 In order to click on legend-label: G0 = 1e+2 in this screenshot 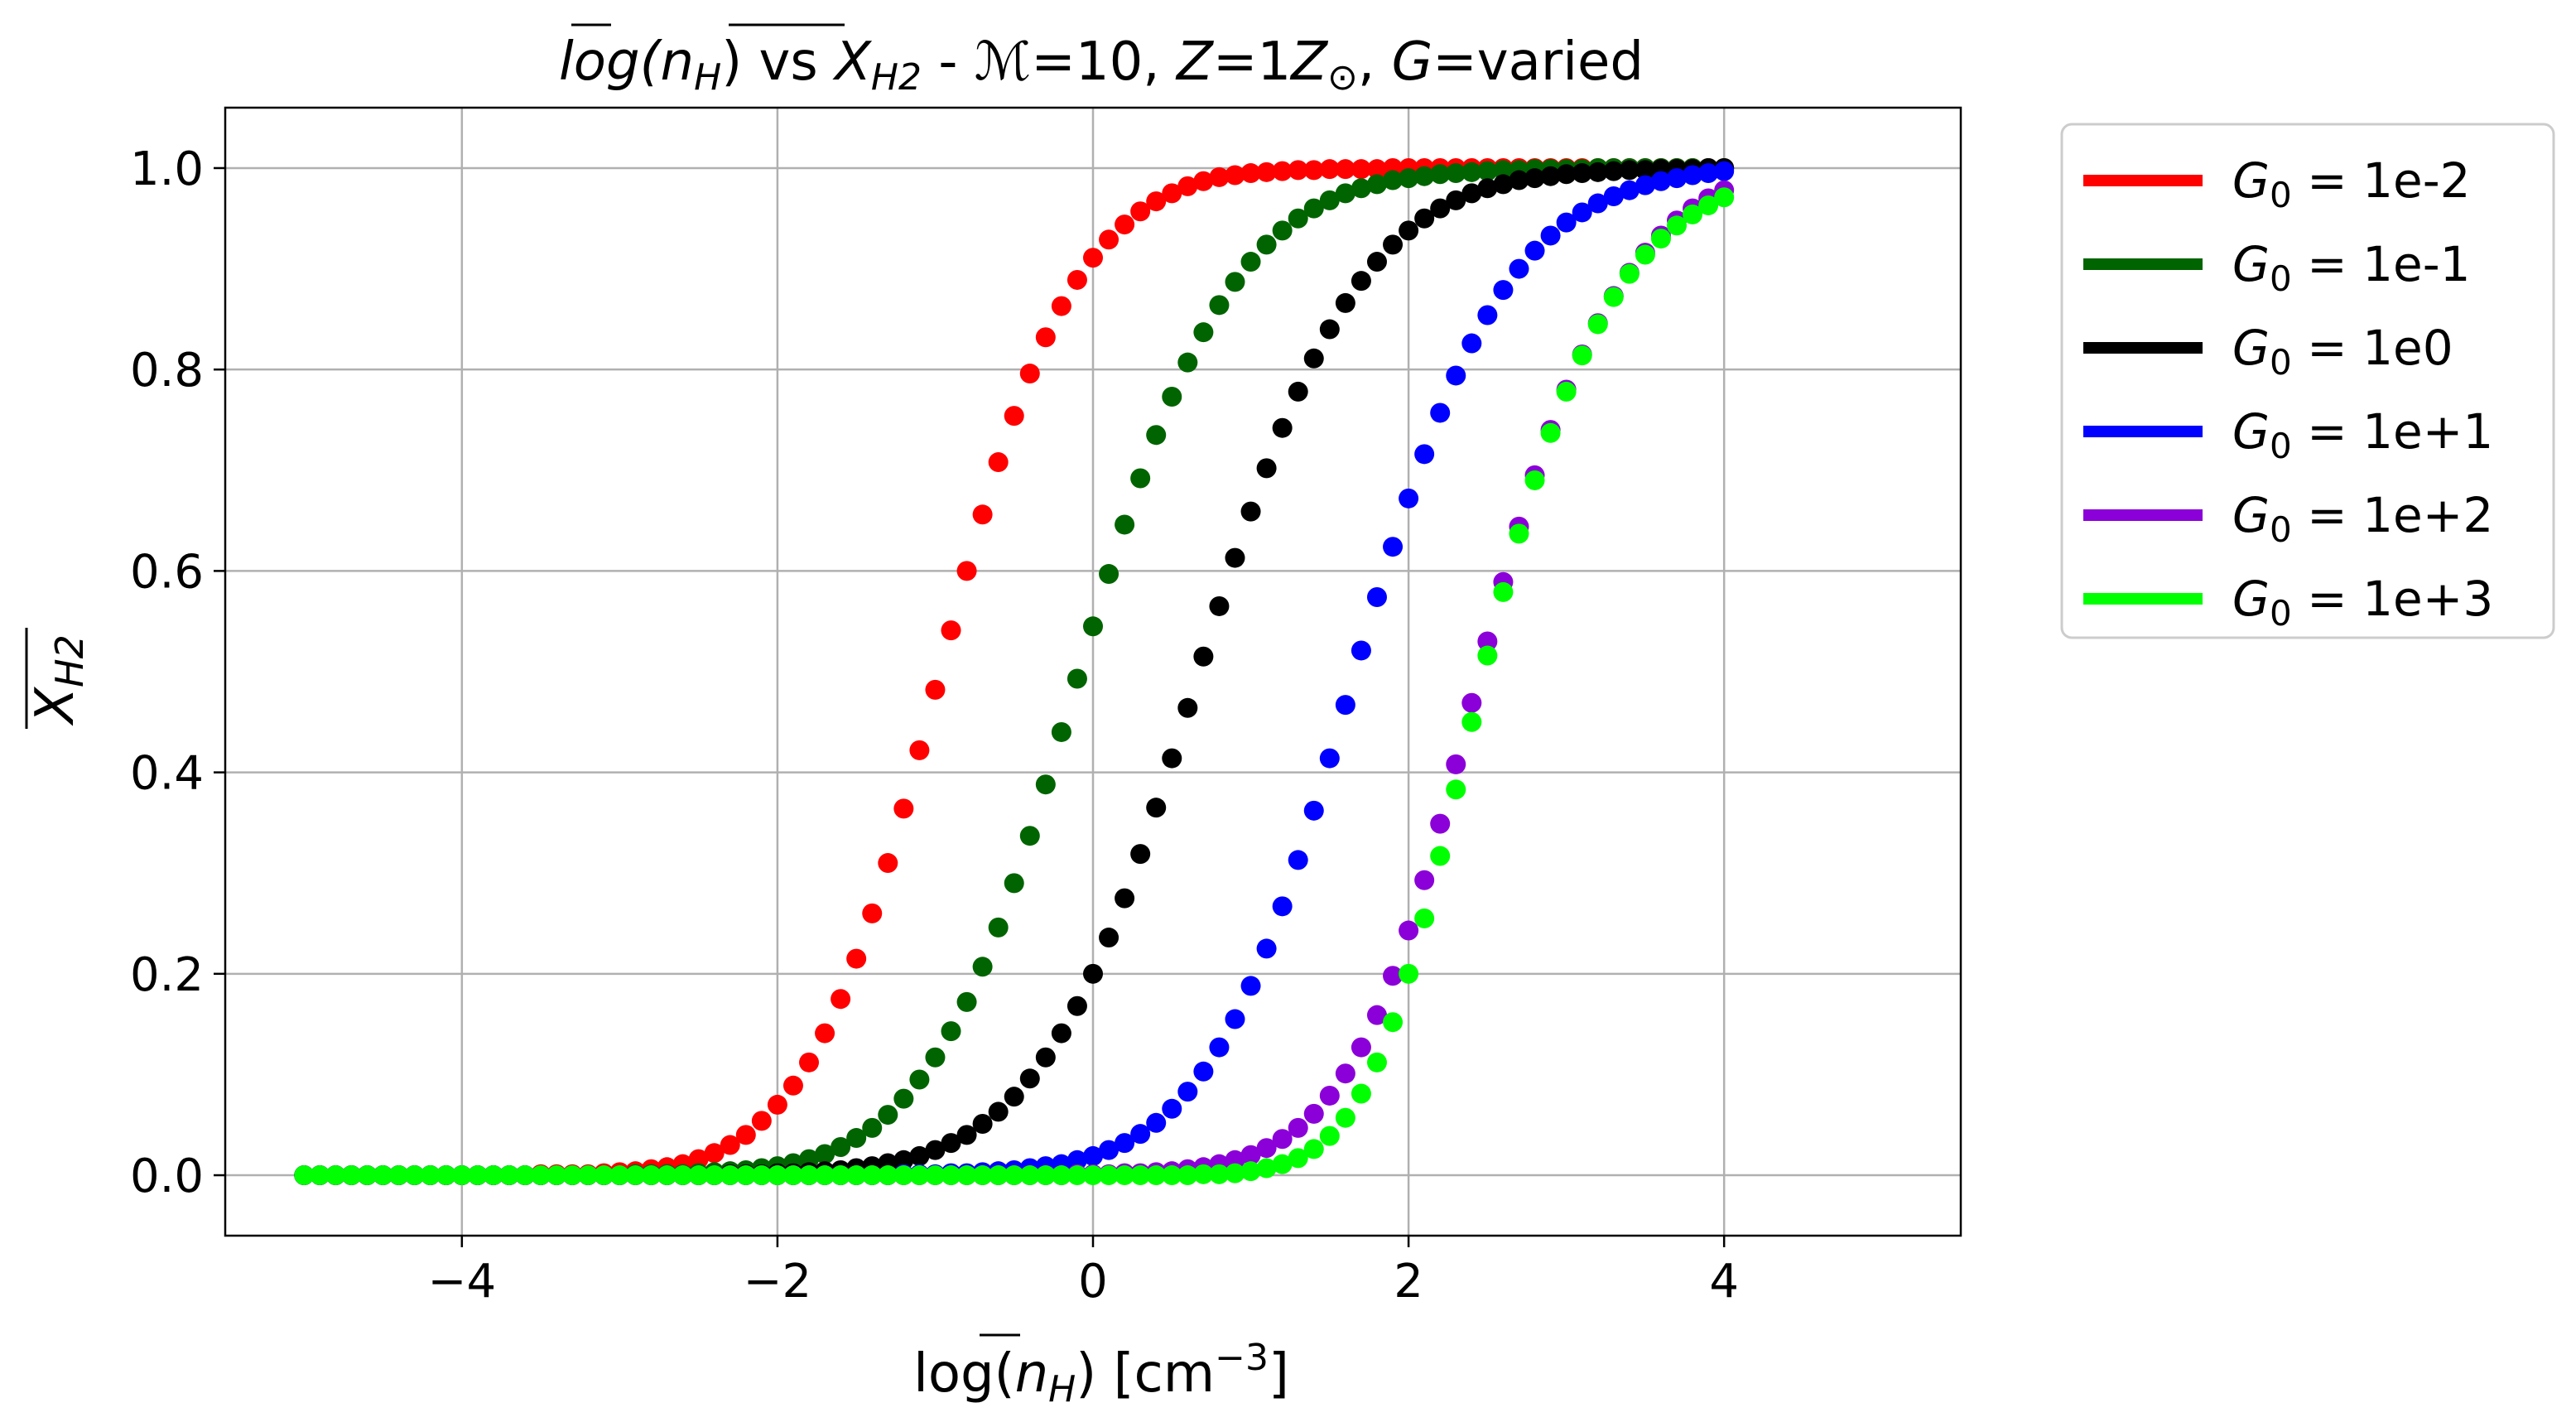, I will do `click(2362, 518)`.